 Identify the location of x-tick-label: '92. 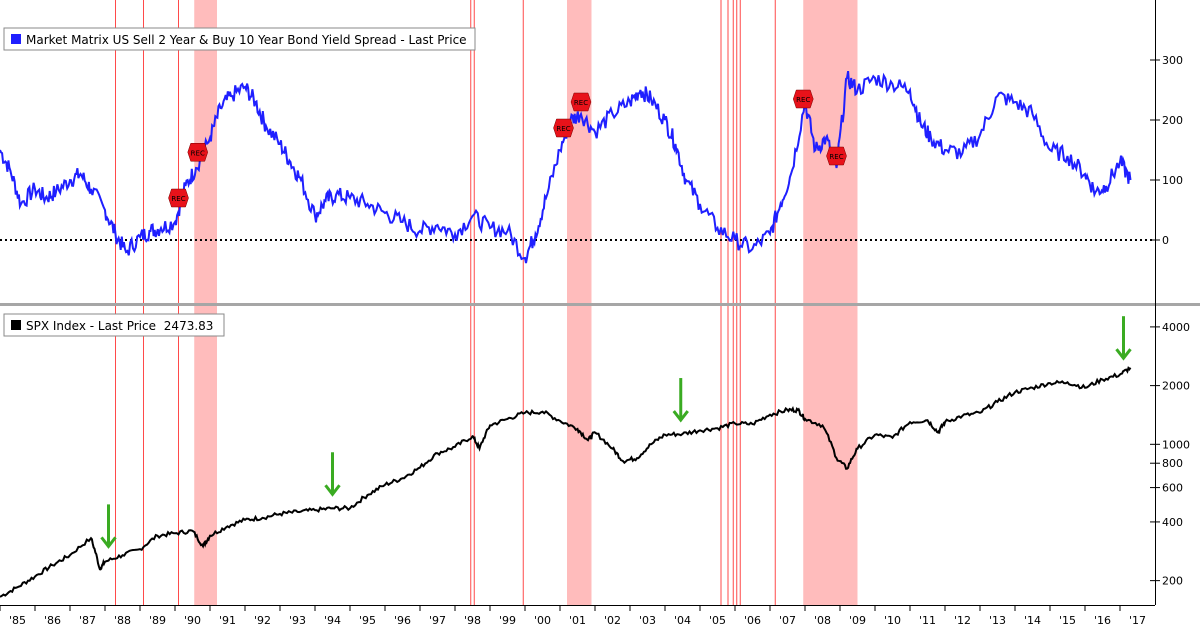
(262, 620).